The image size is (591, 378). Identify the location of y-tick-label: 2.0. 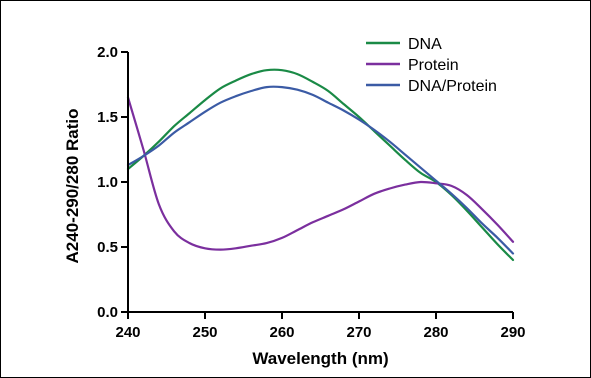
(107, 52).